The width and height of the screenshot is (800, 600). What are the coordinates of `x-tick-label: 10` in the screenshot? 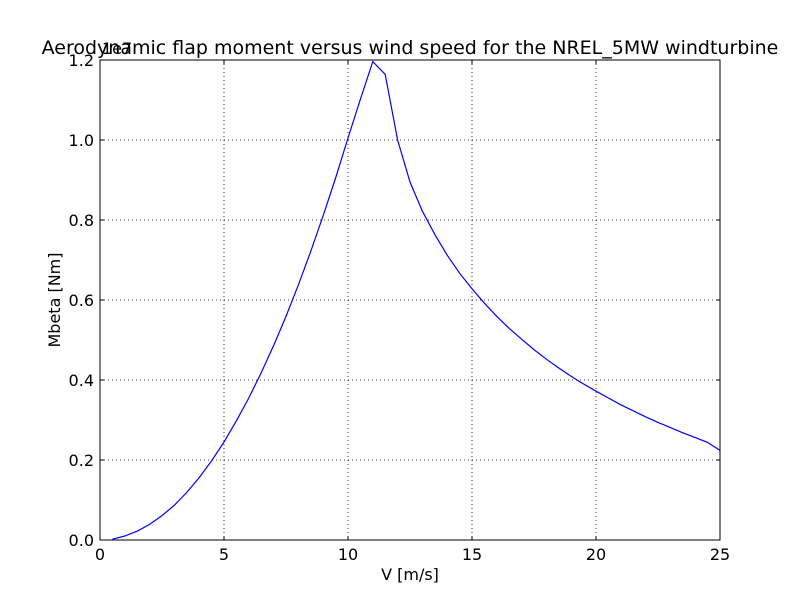 It's located at (348, 554).